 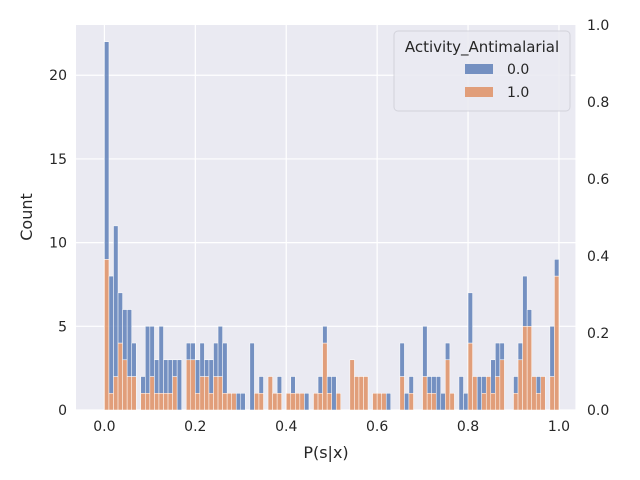 I want to click on legend-title: Activity_Antimalarial, so click(x=482, y=47).